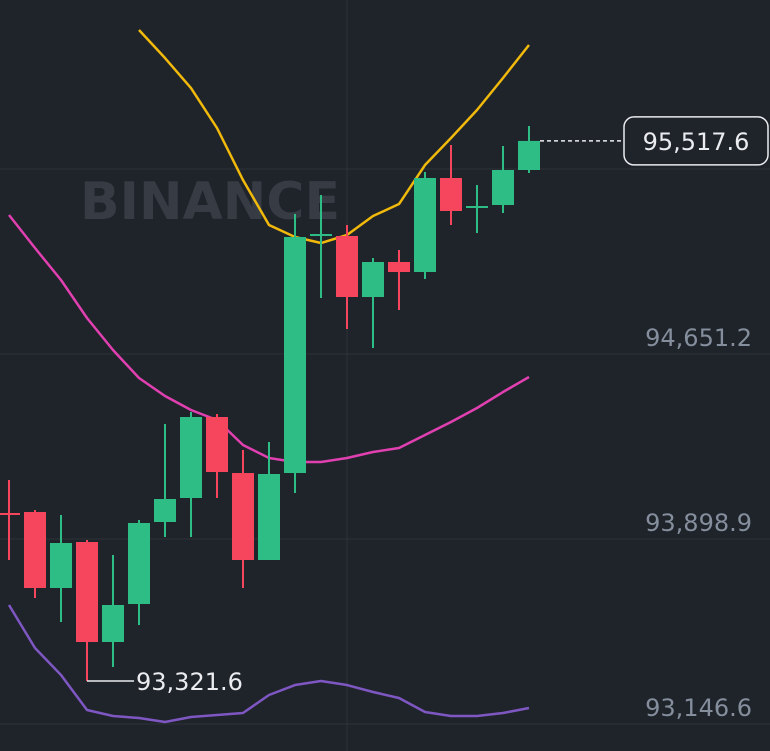  Describe the element at coordinates (698, 338) in the screenshot. I see `y-tick-label: 94,651.2` at that location.